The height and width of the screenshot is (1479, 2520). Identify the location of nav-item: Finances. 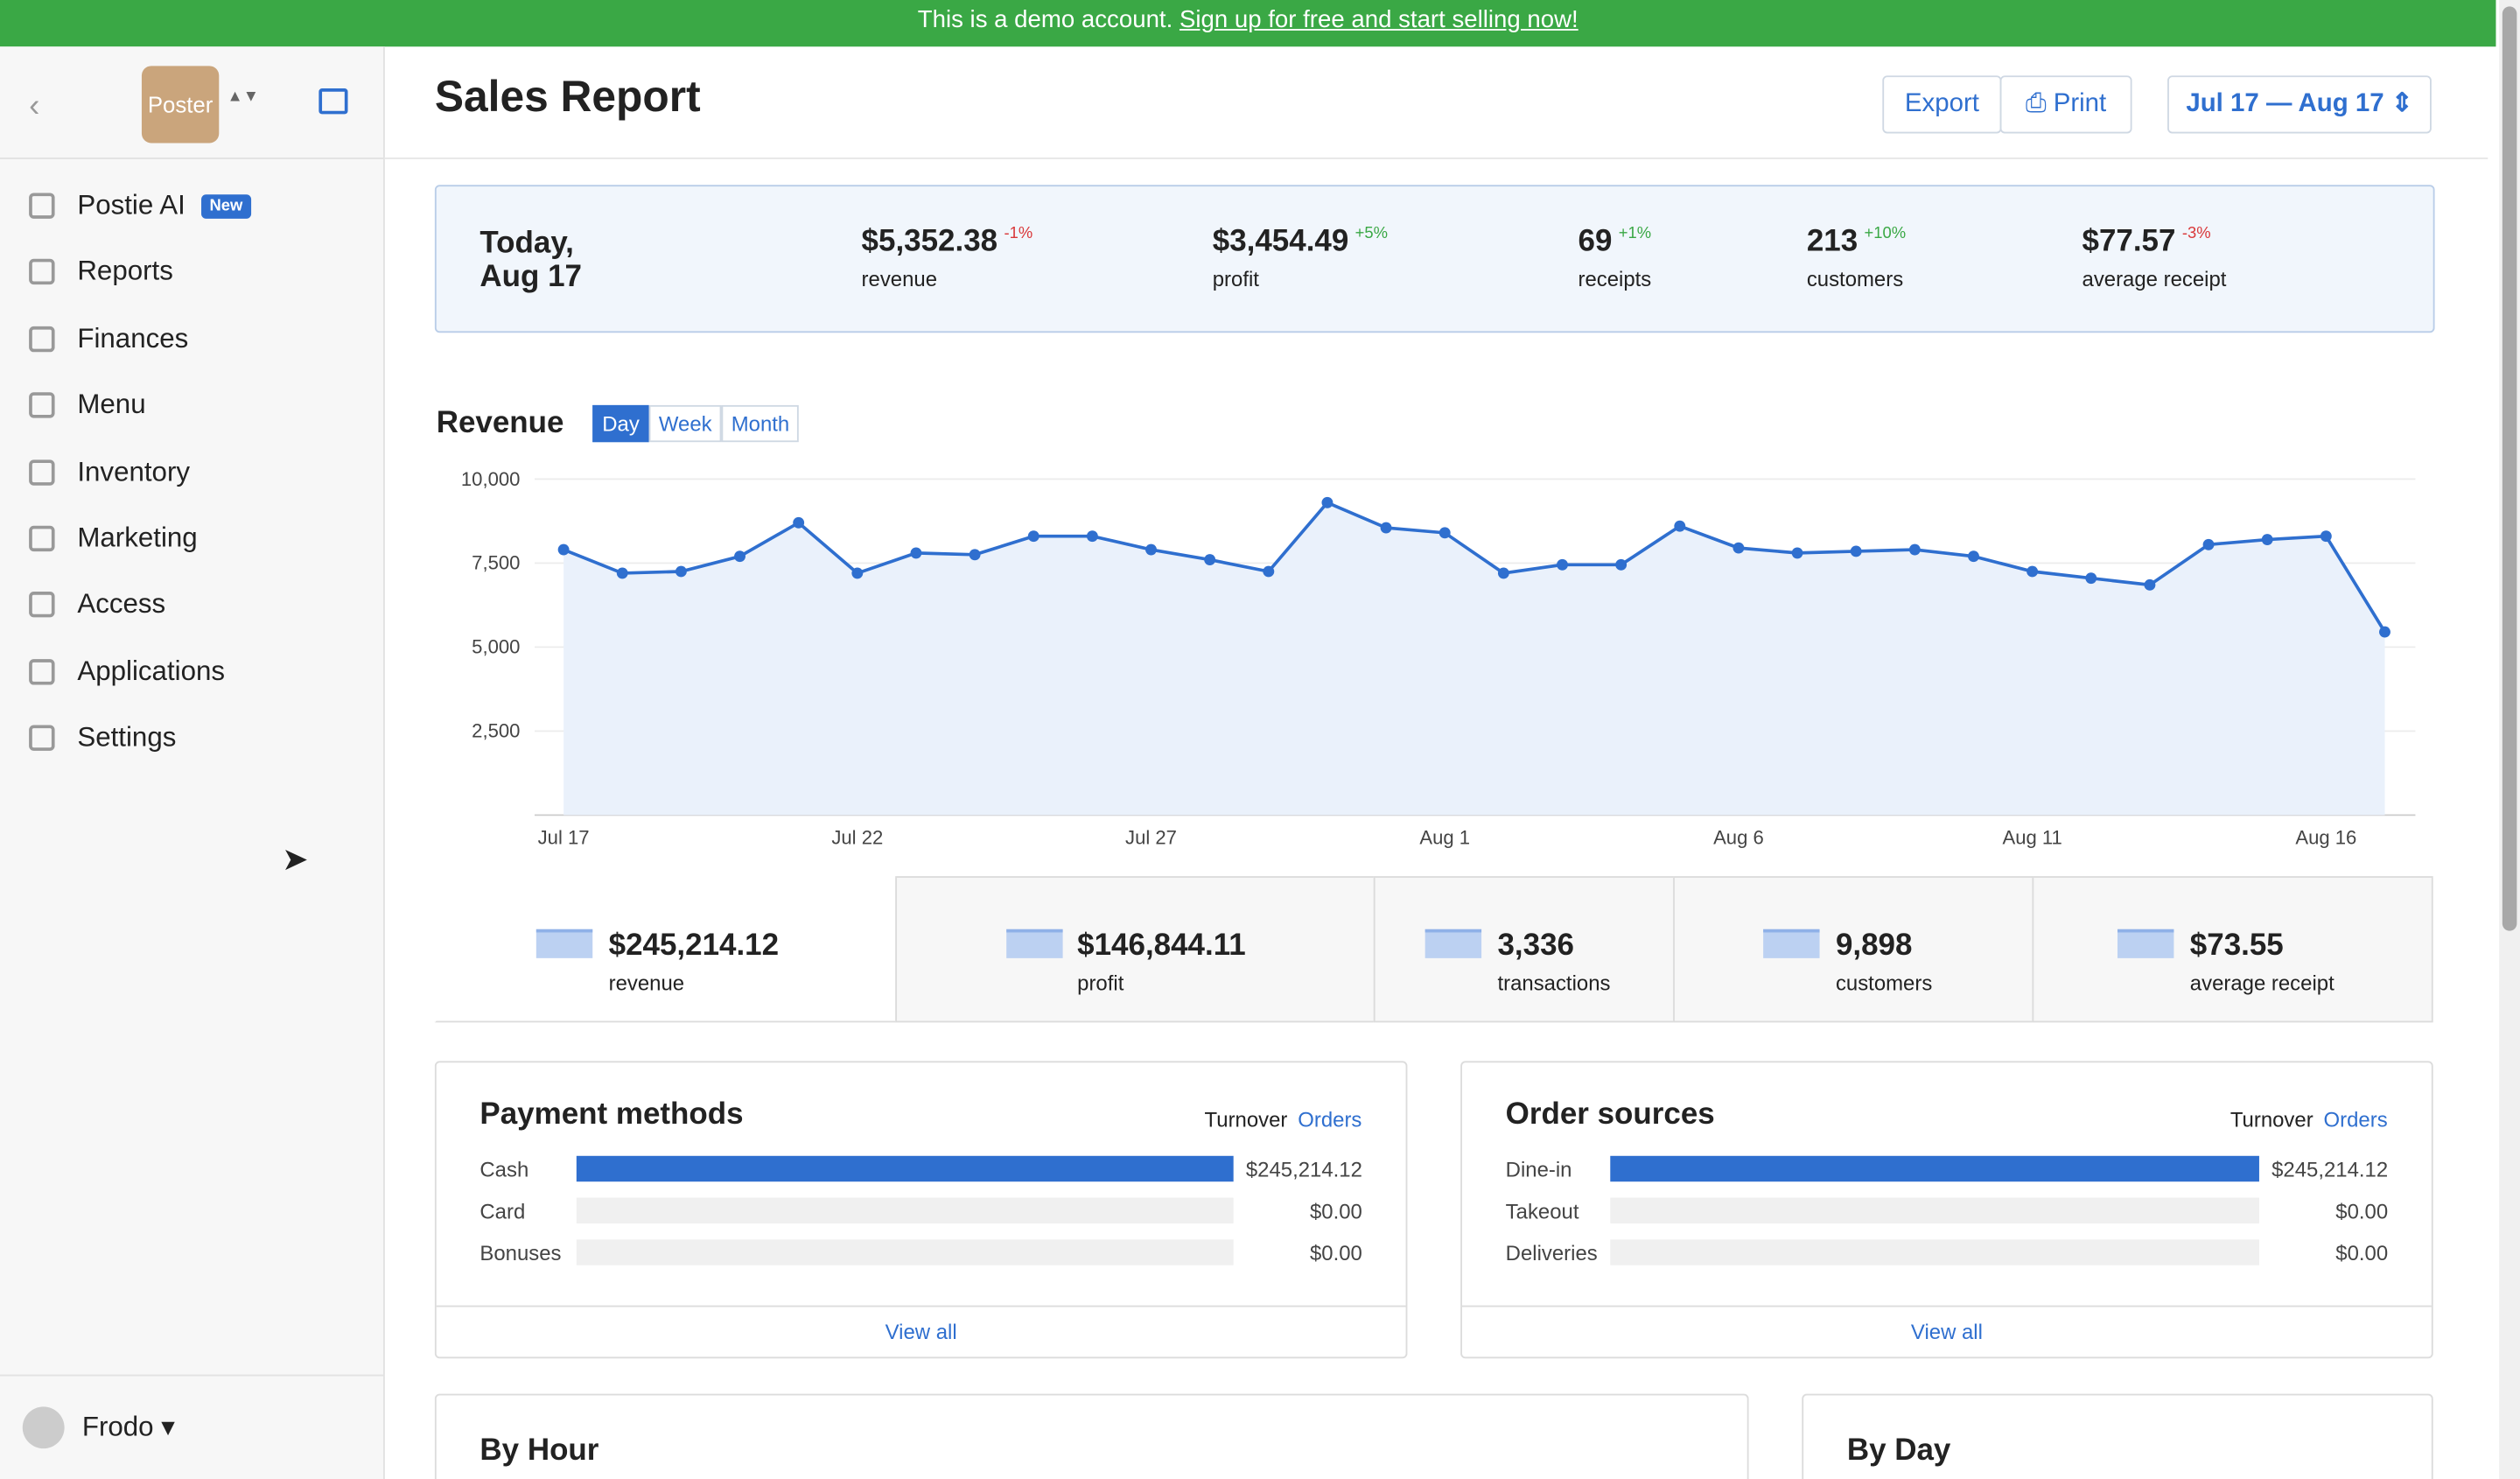
(108, 339).